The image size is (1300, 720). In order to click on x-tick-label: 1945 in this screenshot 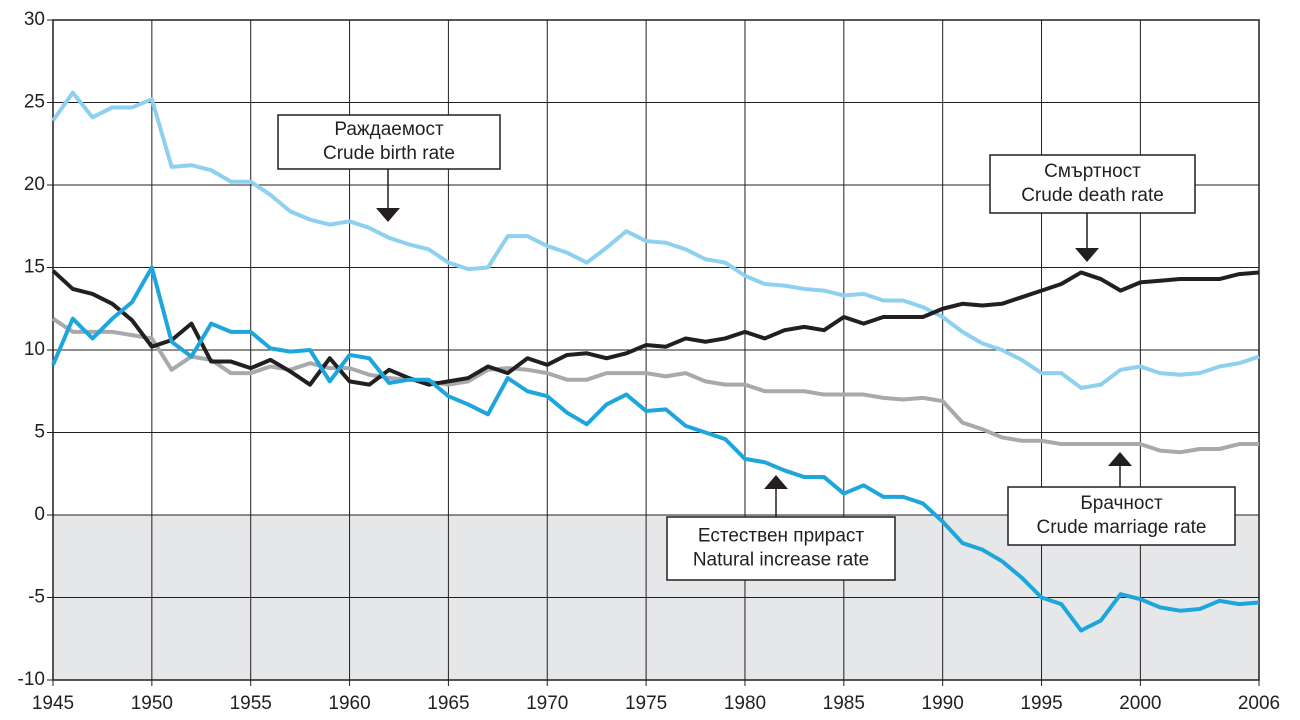, I will do `click(53, 703)`.